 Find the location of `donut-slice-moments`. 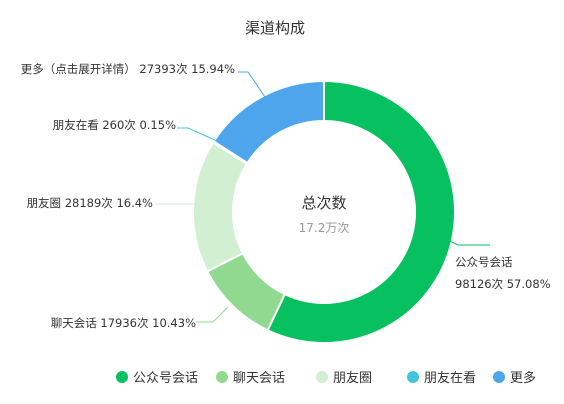

donut-slice-moments is located at coordinates (220, 207).